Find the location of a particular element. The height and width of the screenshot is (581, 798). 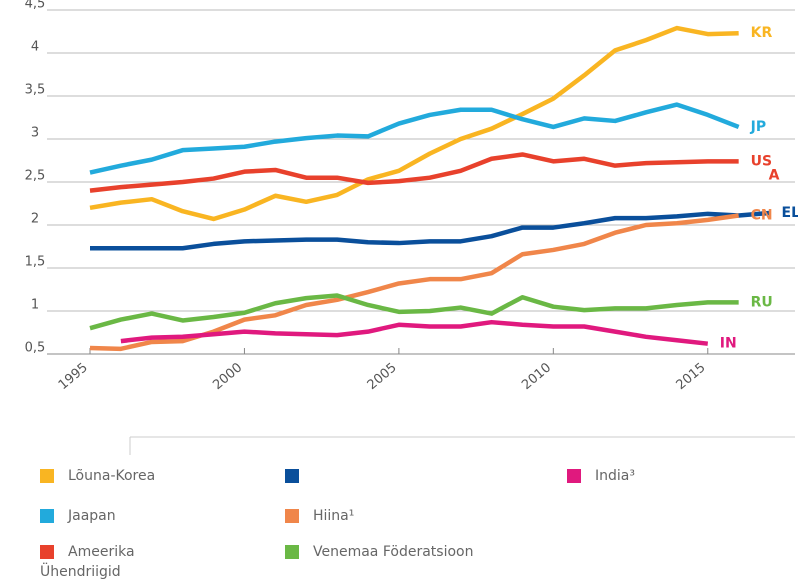

y-tick-label: 4,5 is located at coordinates (35, 6).